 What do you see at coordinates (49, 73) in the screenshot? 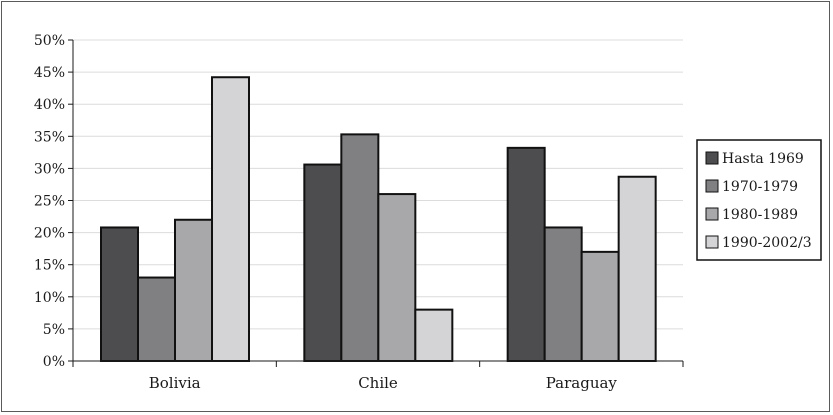
I see `y-tick-label: 45%` at bounding box center [49, 73].